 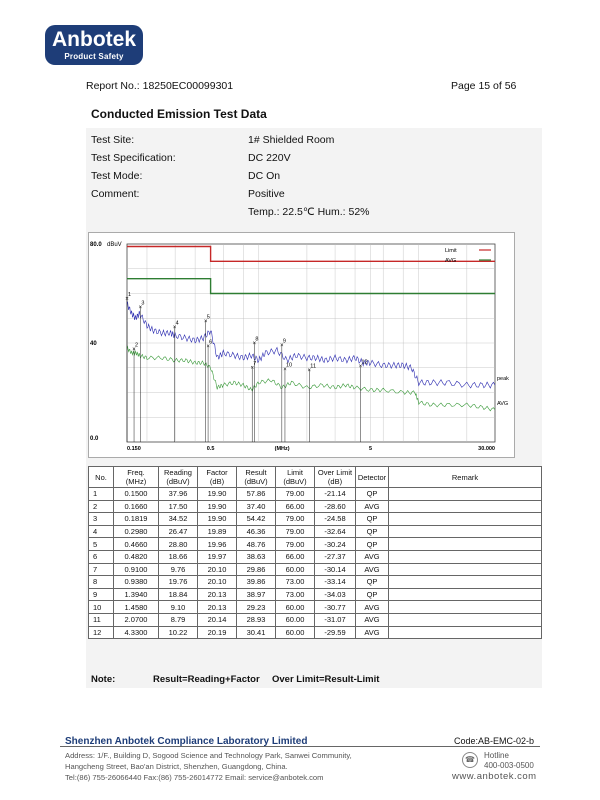 I want to click on page-number: Page 15 of 56, so click(x=484, y=86).